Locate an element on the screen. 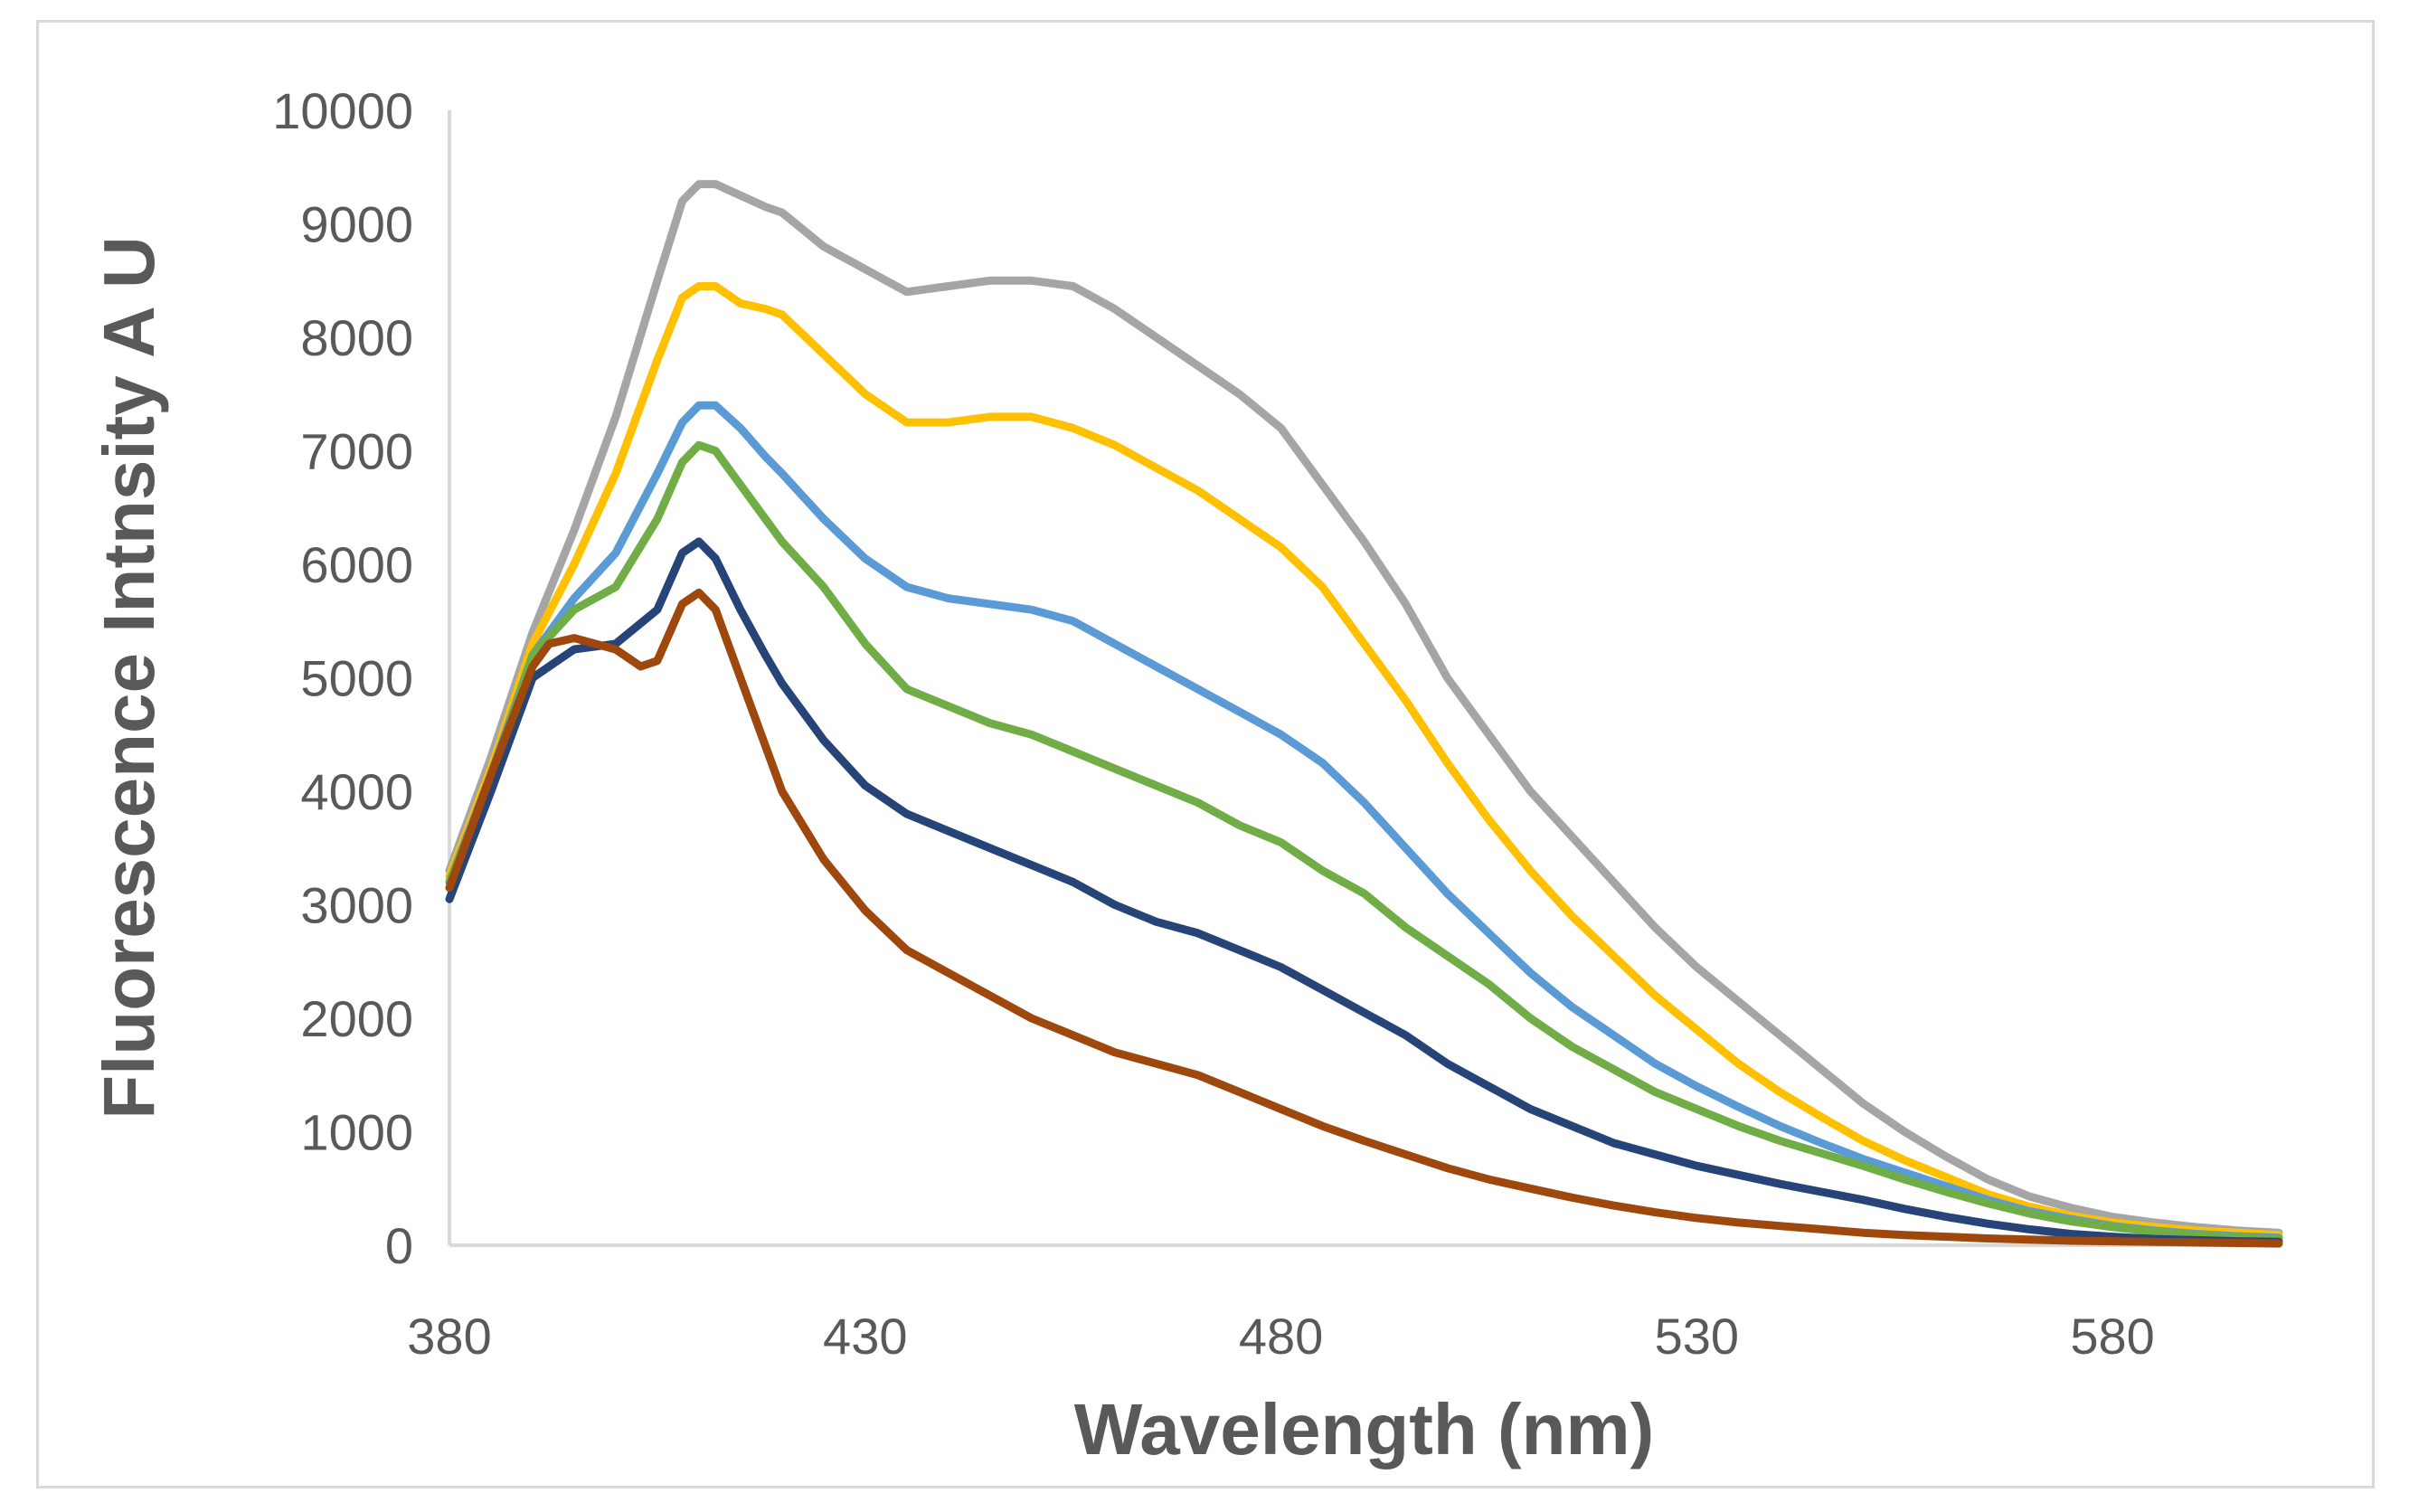  x-tick-label: 480 is located at coordinates (1281, 1336).